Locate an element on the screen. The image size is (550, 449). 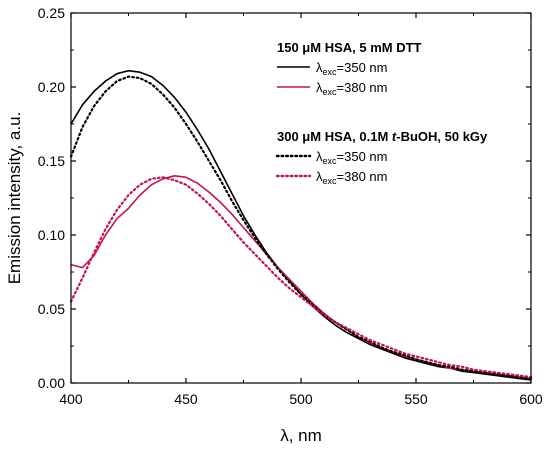
y-tick-label: 0.25 is located at coordinates (51, 13).